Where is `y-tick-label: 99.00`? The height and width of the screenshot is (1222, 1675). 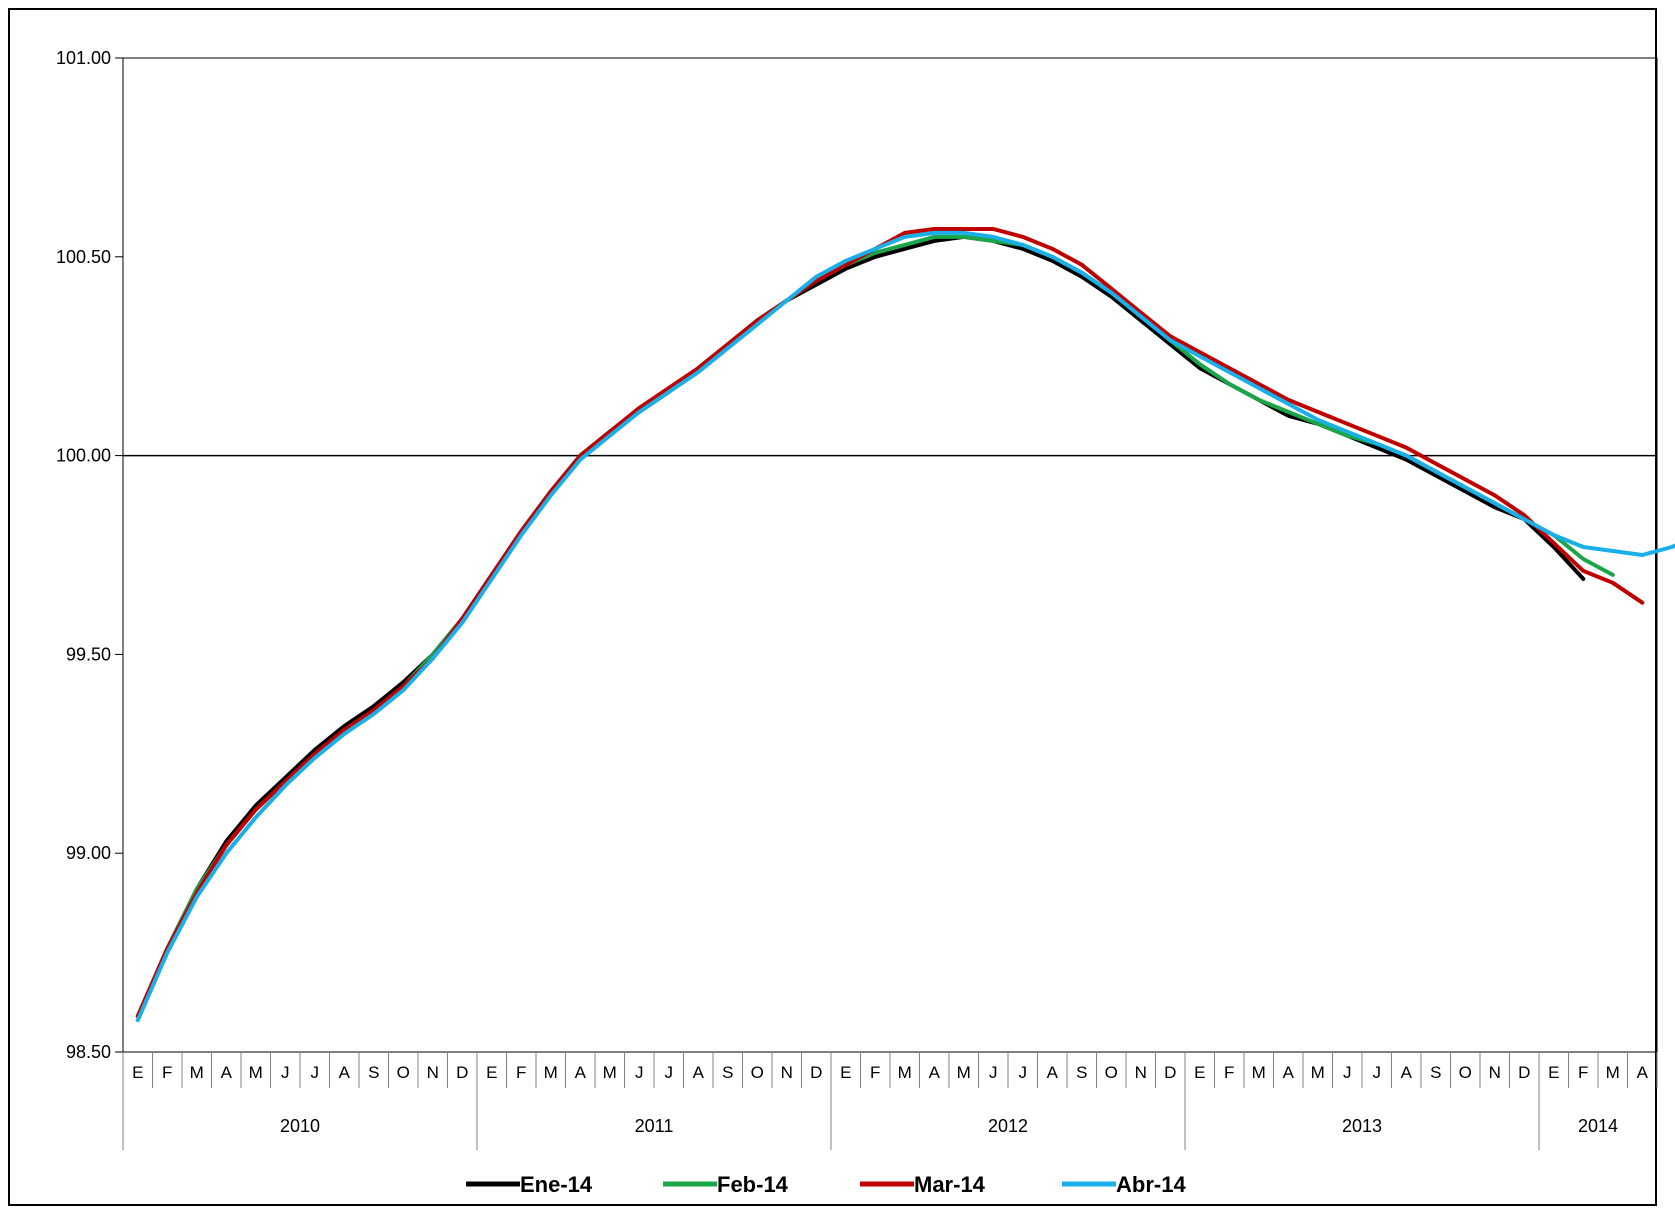
y-tick-label: 99.00 is located at coordinates (88, 853).